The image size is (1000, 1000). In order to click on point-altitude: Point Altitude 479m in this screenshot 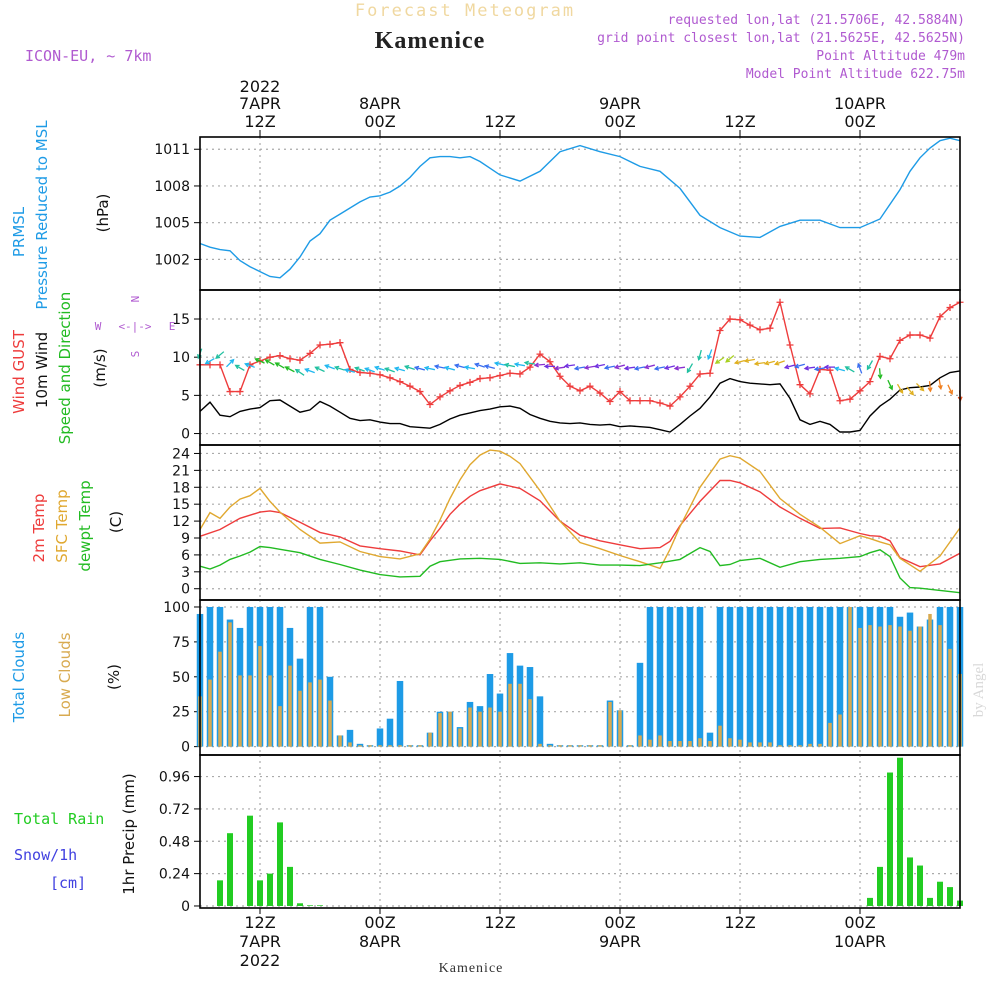, I will do `click(890, 56)`.